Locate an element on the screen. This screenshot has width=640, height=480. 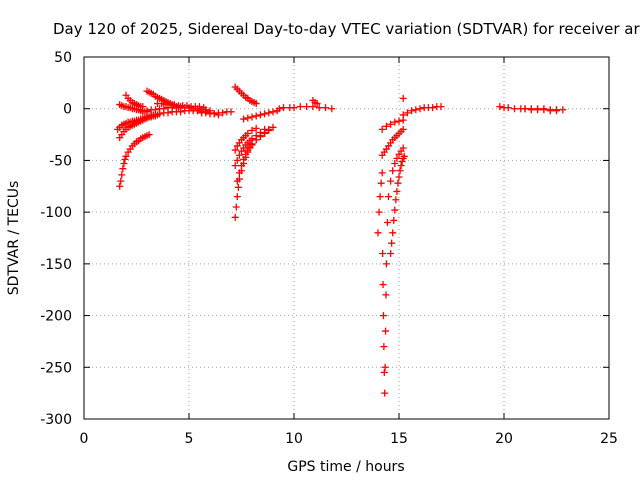
x-tick-label: 10 is located at coordinates (294, 439).